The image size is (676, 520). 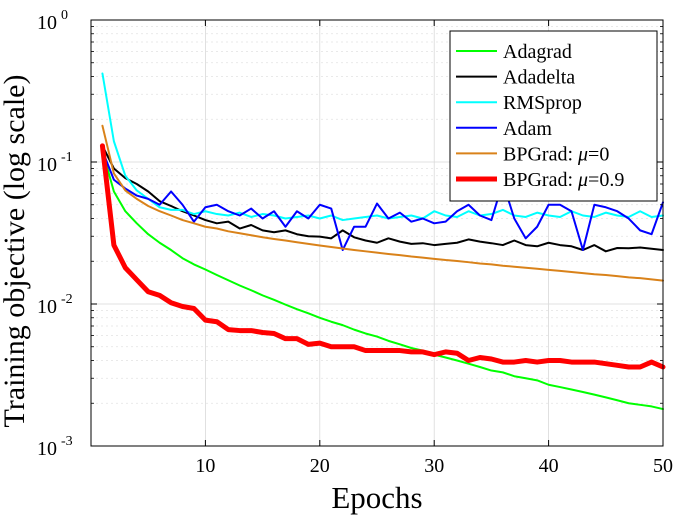 What do you see at coordinates (67, 299) in the screenshot?
I see `y-tick-label-exponent: -2` at bounding box center [67, 299].